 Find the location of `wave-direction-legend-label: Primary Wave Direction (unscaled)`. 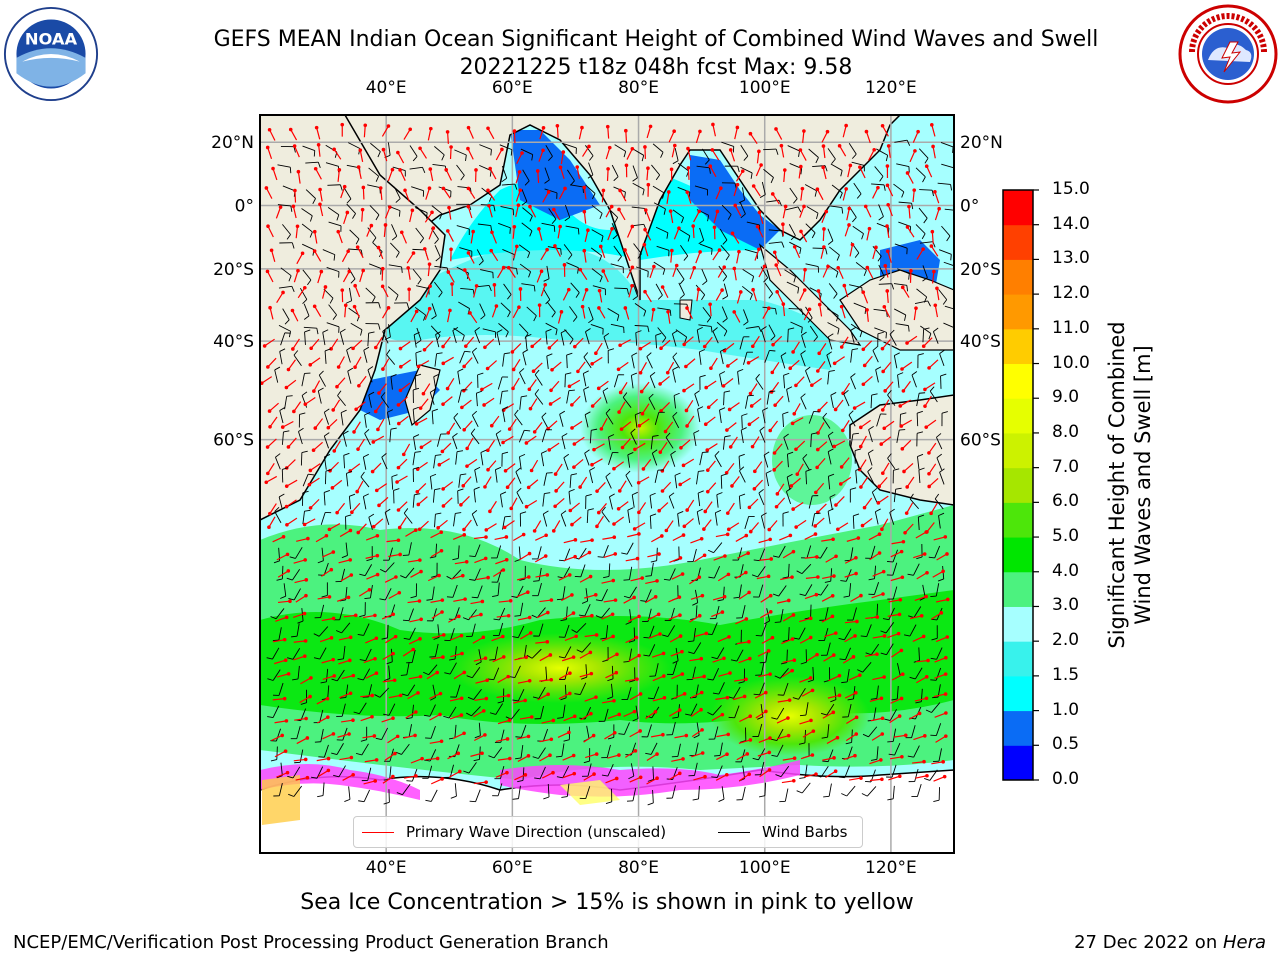

wave-direction-legend-label: Primary Wave Direction (unscaled) is located at coordinates (536, 832).